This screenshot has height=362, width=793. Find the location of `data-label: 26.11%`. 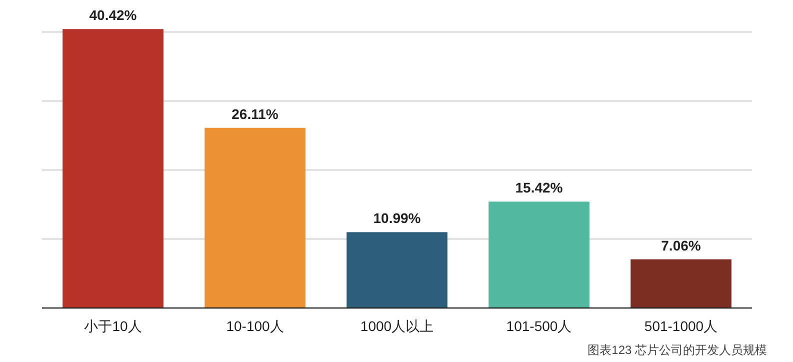

data-label: 26.11% is located at coordinates (255, 114).